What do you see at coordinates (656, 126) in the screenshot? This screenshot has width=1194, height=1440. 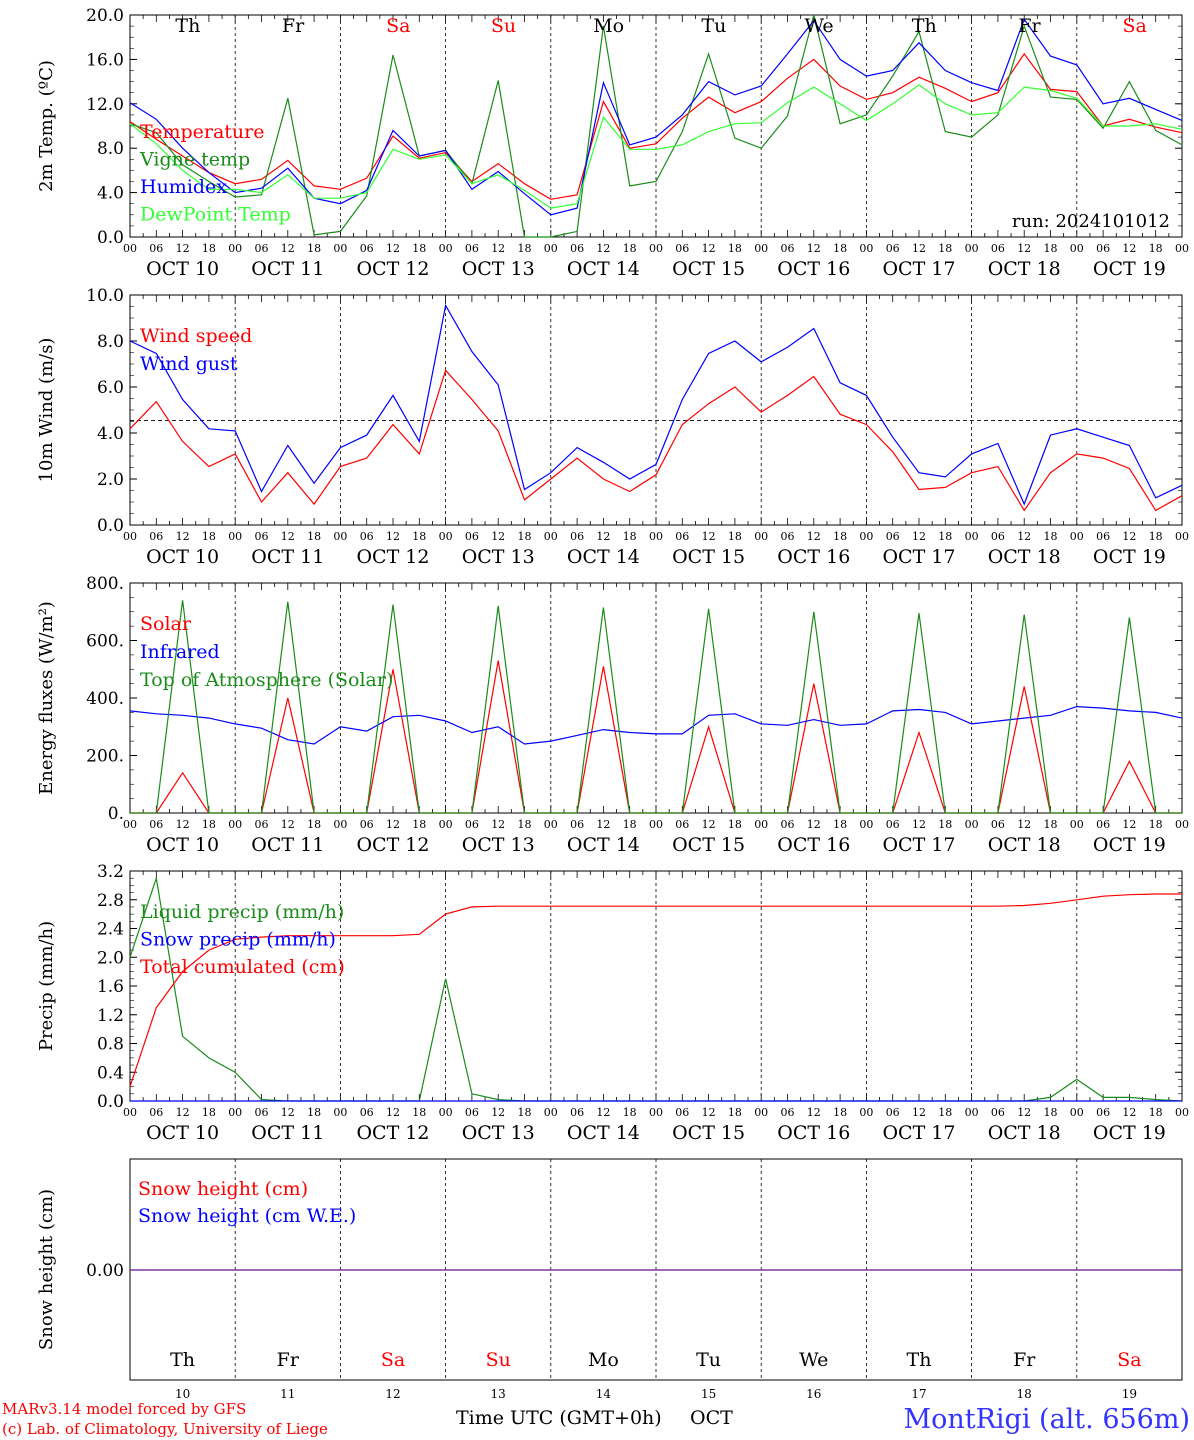 I see `series-line-temperature` at bounding box center [656, 126].